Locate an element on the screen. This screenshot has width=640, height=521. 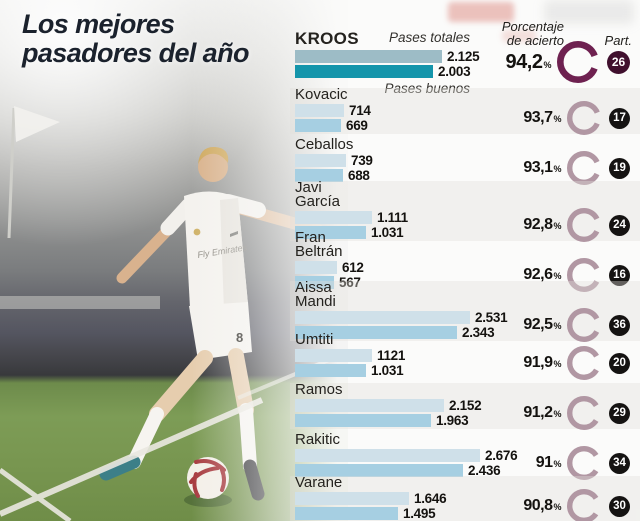
value-pases-totales: 2.125 is located at coordinates (463, 56).